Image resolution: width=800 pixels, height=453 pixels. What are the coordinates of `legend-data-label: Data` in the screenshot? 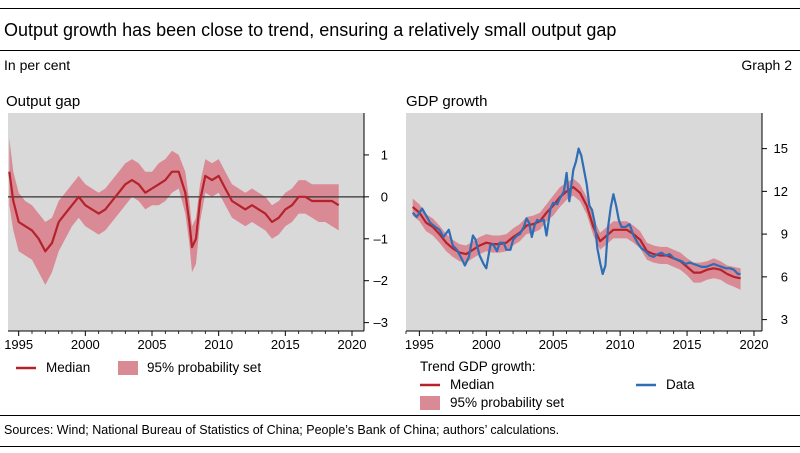 It's located at (680, 384).